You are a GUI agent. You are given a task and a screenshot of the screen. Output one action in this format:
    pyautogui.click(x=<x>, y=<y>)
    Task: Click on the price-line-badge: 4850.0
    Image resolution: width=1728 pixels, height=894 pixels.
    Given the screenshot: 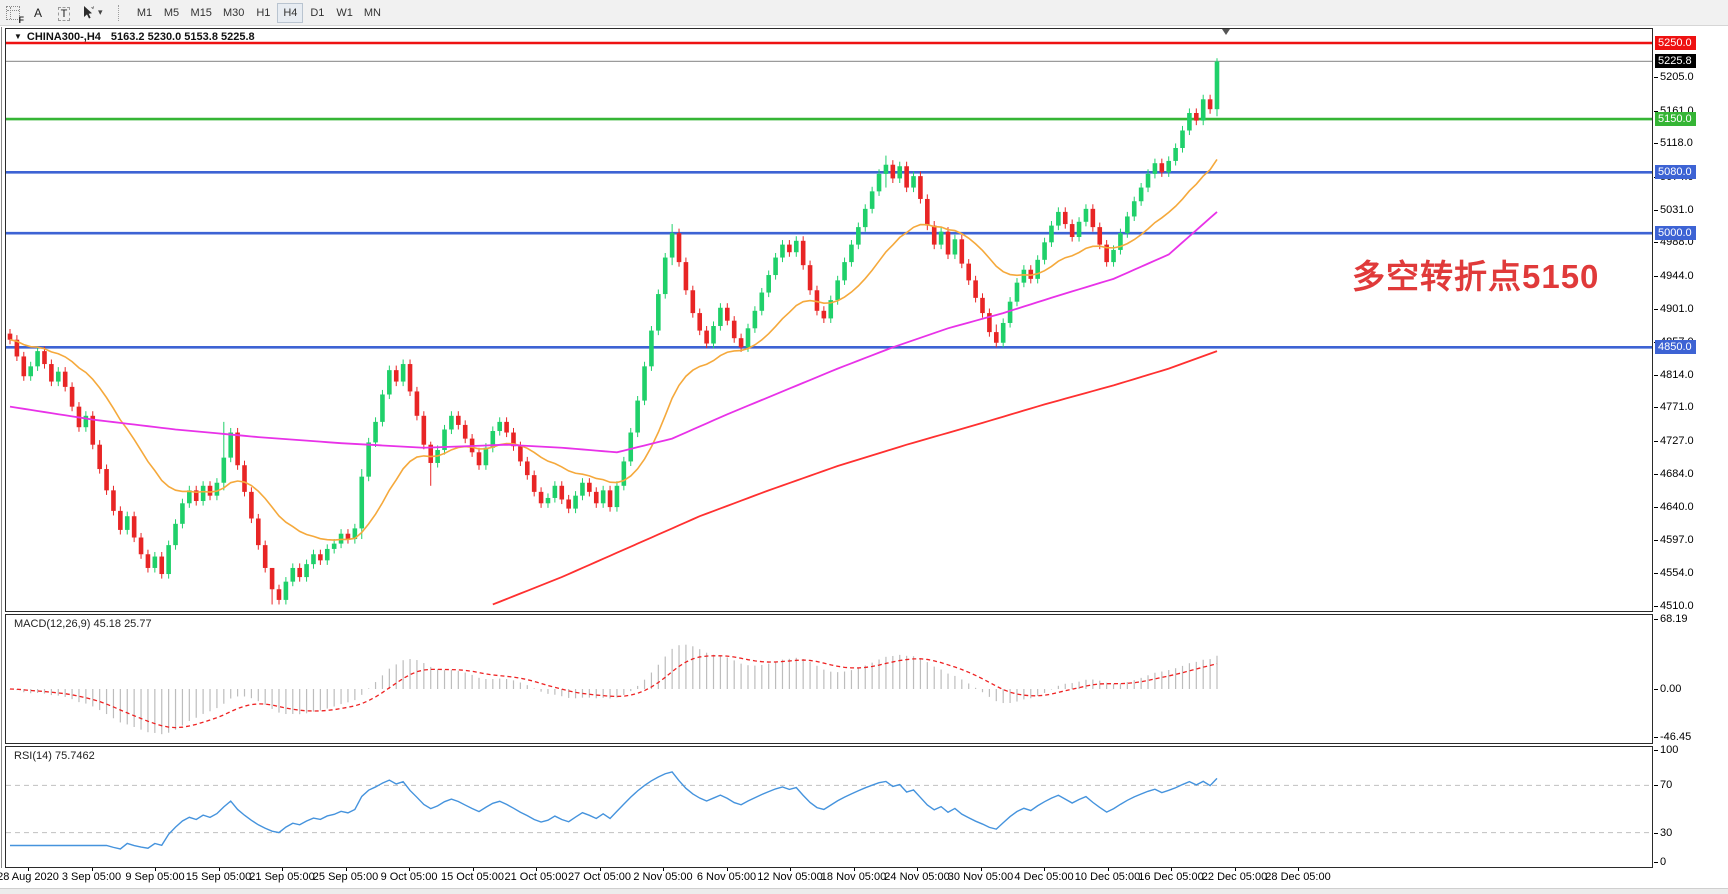 What is the action you would take?
    pyautogui.click(x=1675, y=347)
    